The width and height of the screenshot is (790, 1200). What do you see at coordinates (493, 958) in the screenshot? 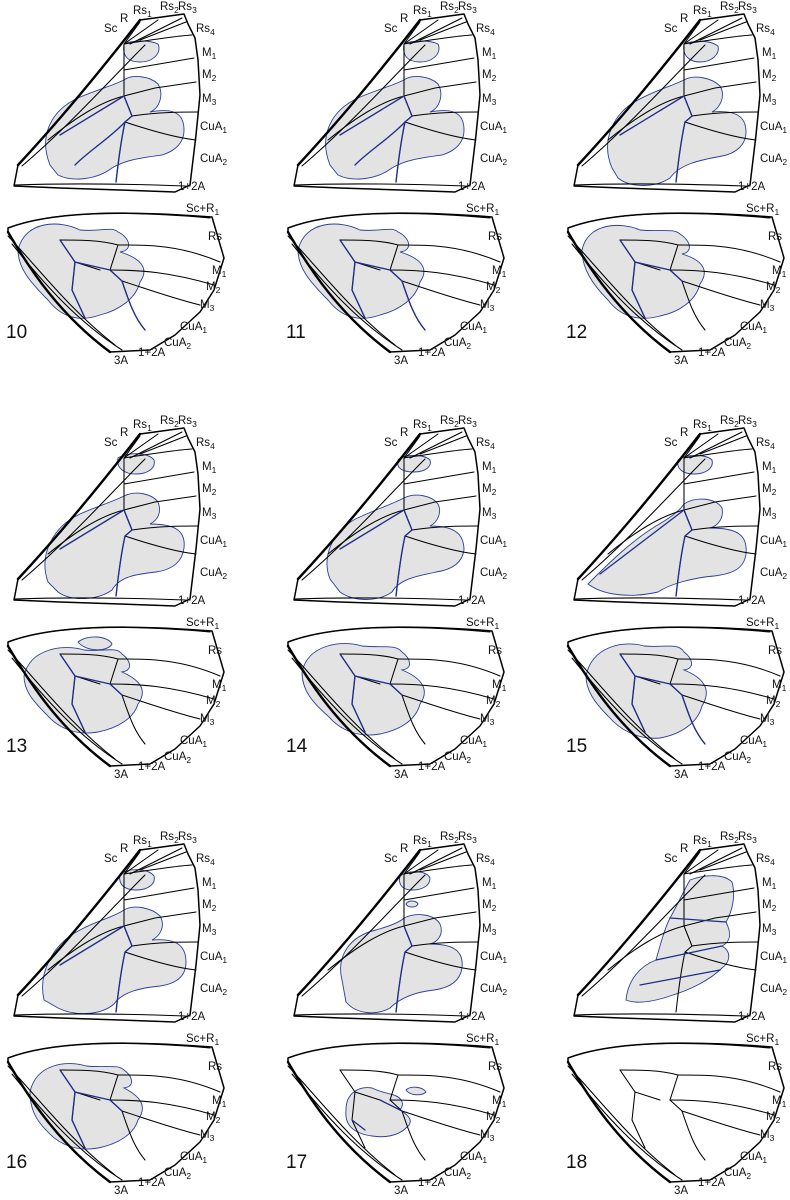
I see `forewing-vein-label-cua1: CuA1` at bounding box center [493, 958].